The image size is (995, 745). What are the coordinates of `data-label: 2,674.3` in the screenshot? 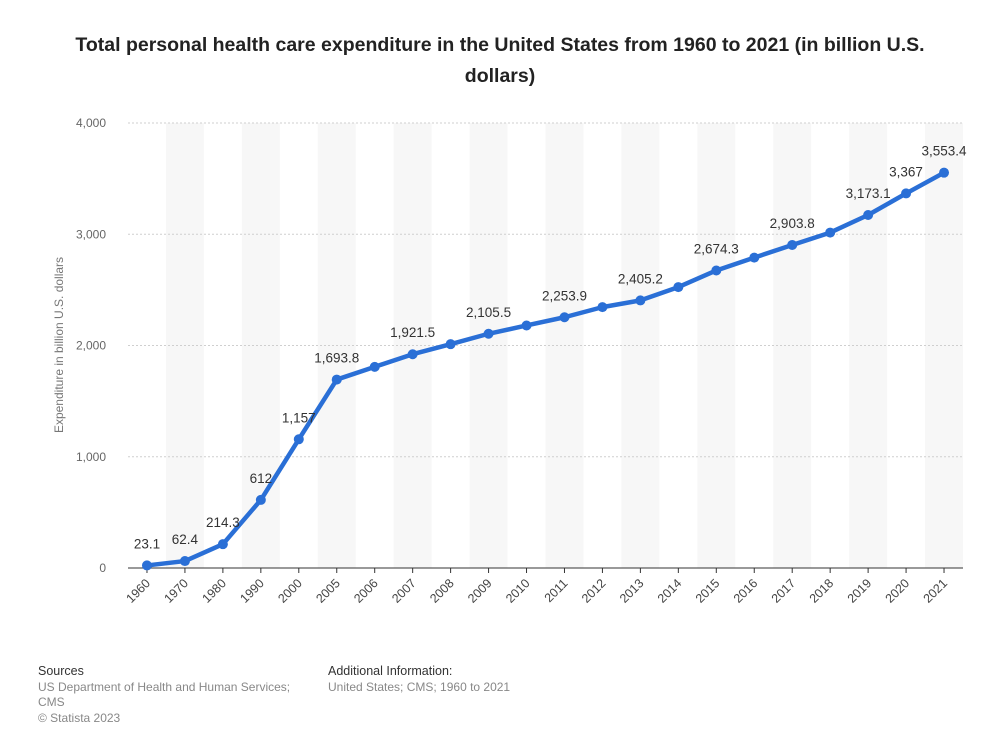 It's located at (716, 248).